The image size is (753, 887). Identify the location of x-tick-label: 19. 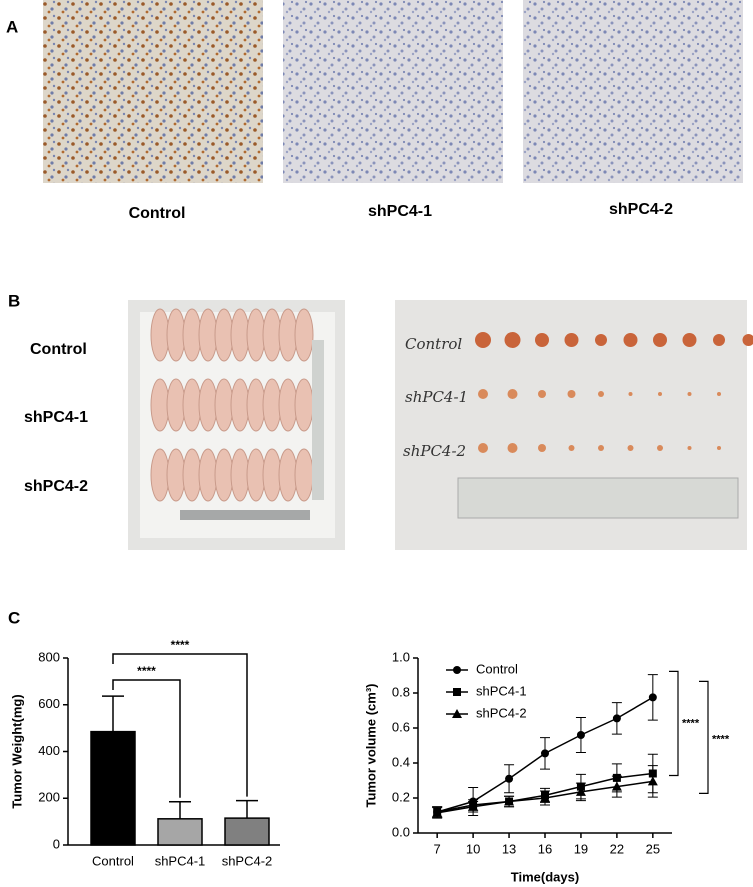
(581, 848).